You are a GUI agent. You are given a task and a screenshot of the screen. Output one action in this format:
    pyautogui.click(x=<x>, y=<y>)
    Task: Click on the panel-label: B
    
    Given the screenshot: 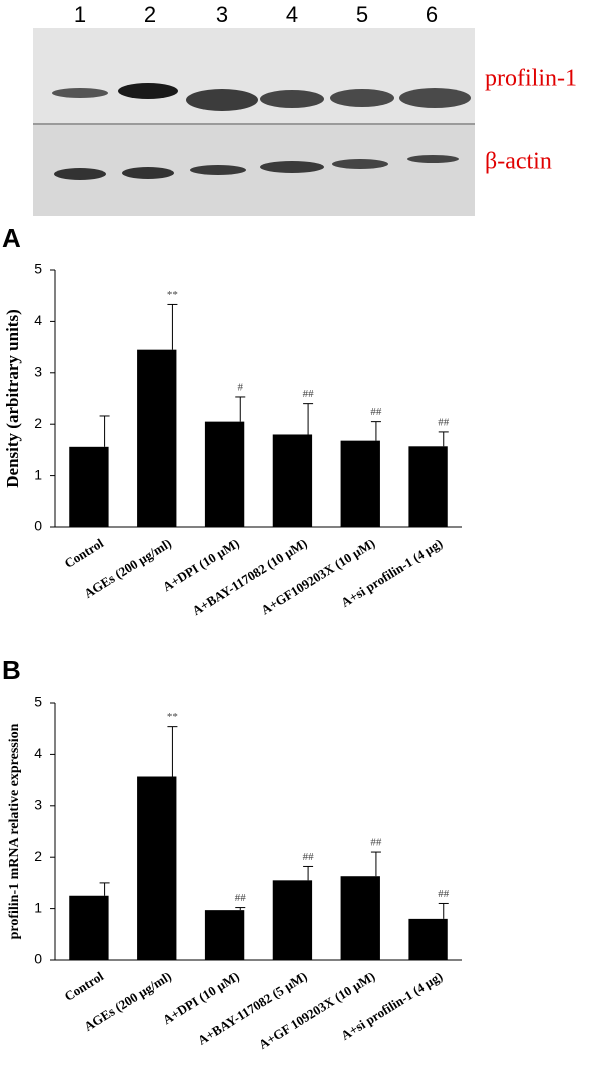 What is the action you would take?
    pyautogui.click(x=11, y=670)
    